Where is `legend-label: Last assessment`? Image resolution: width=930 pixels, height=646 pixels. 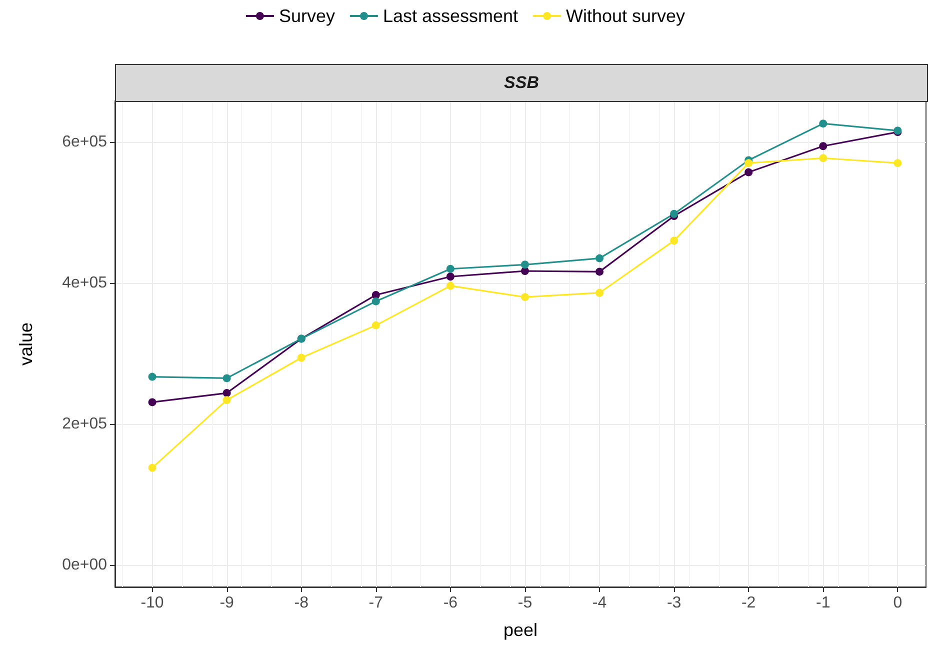 legend-label: Last assessment is located at coordinates (450, 16).